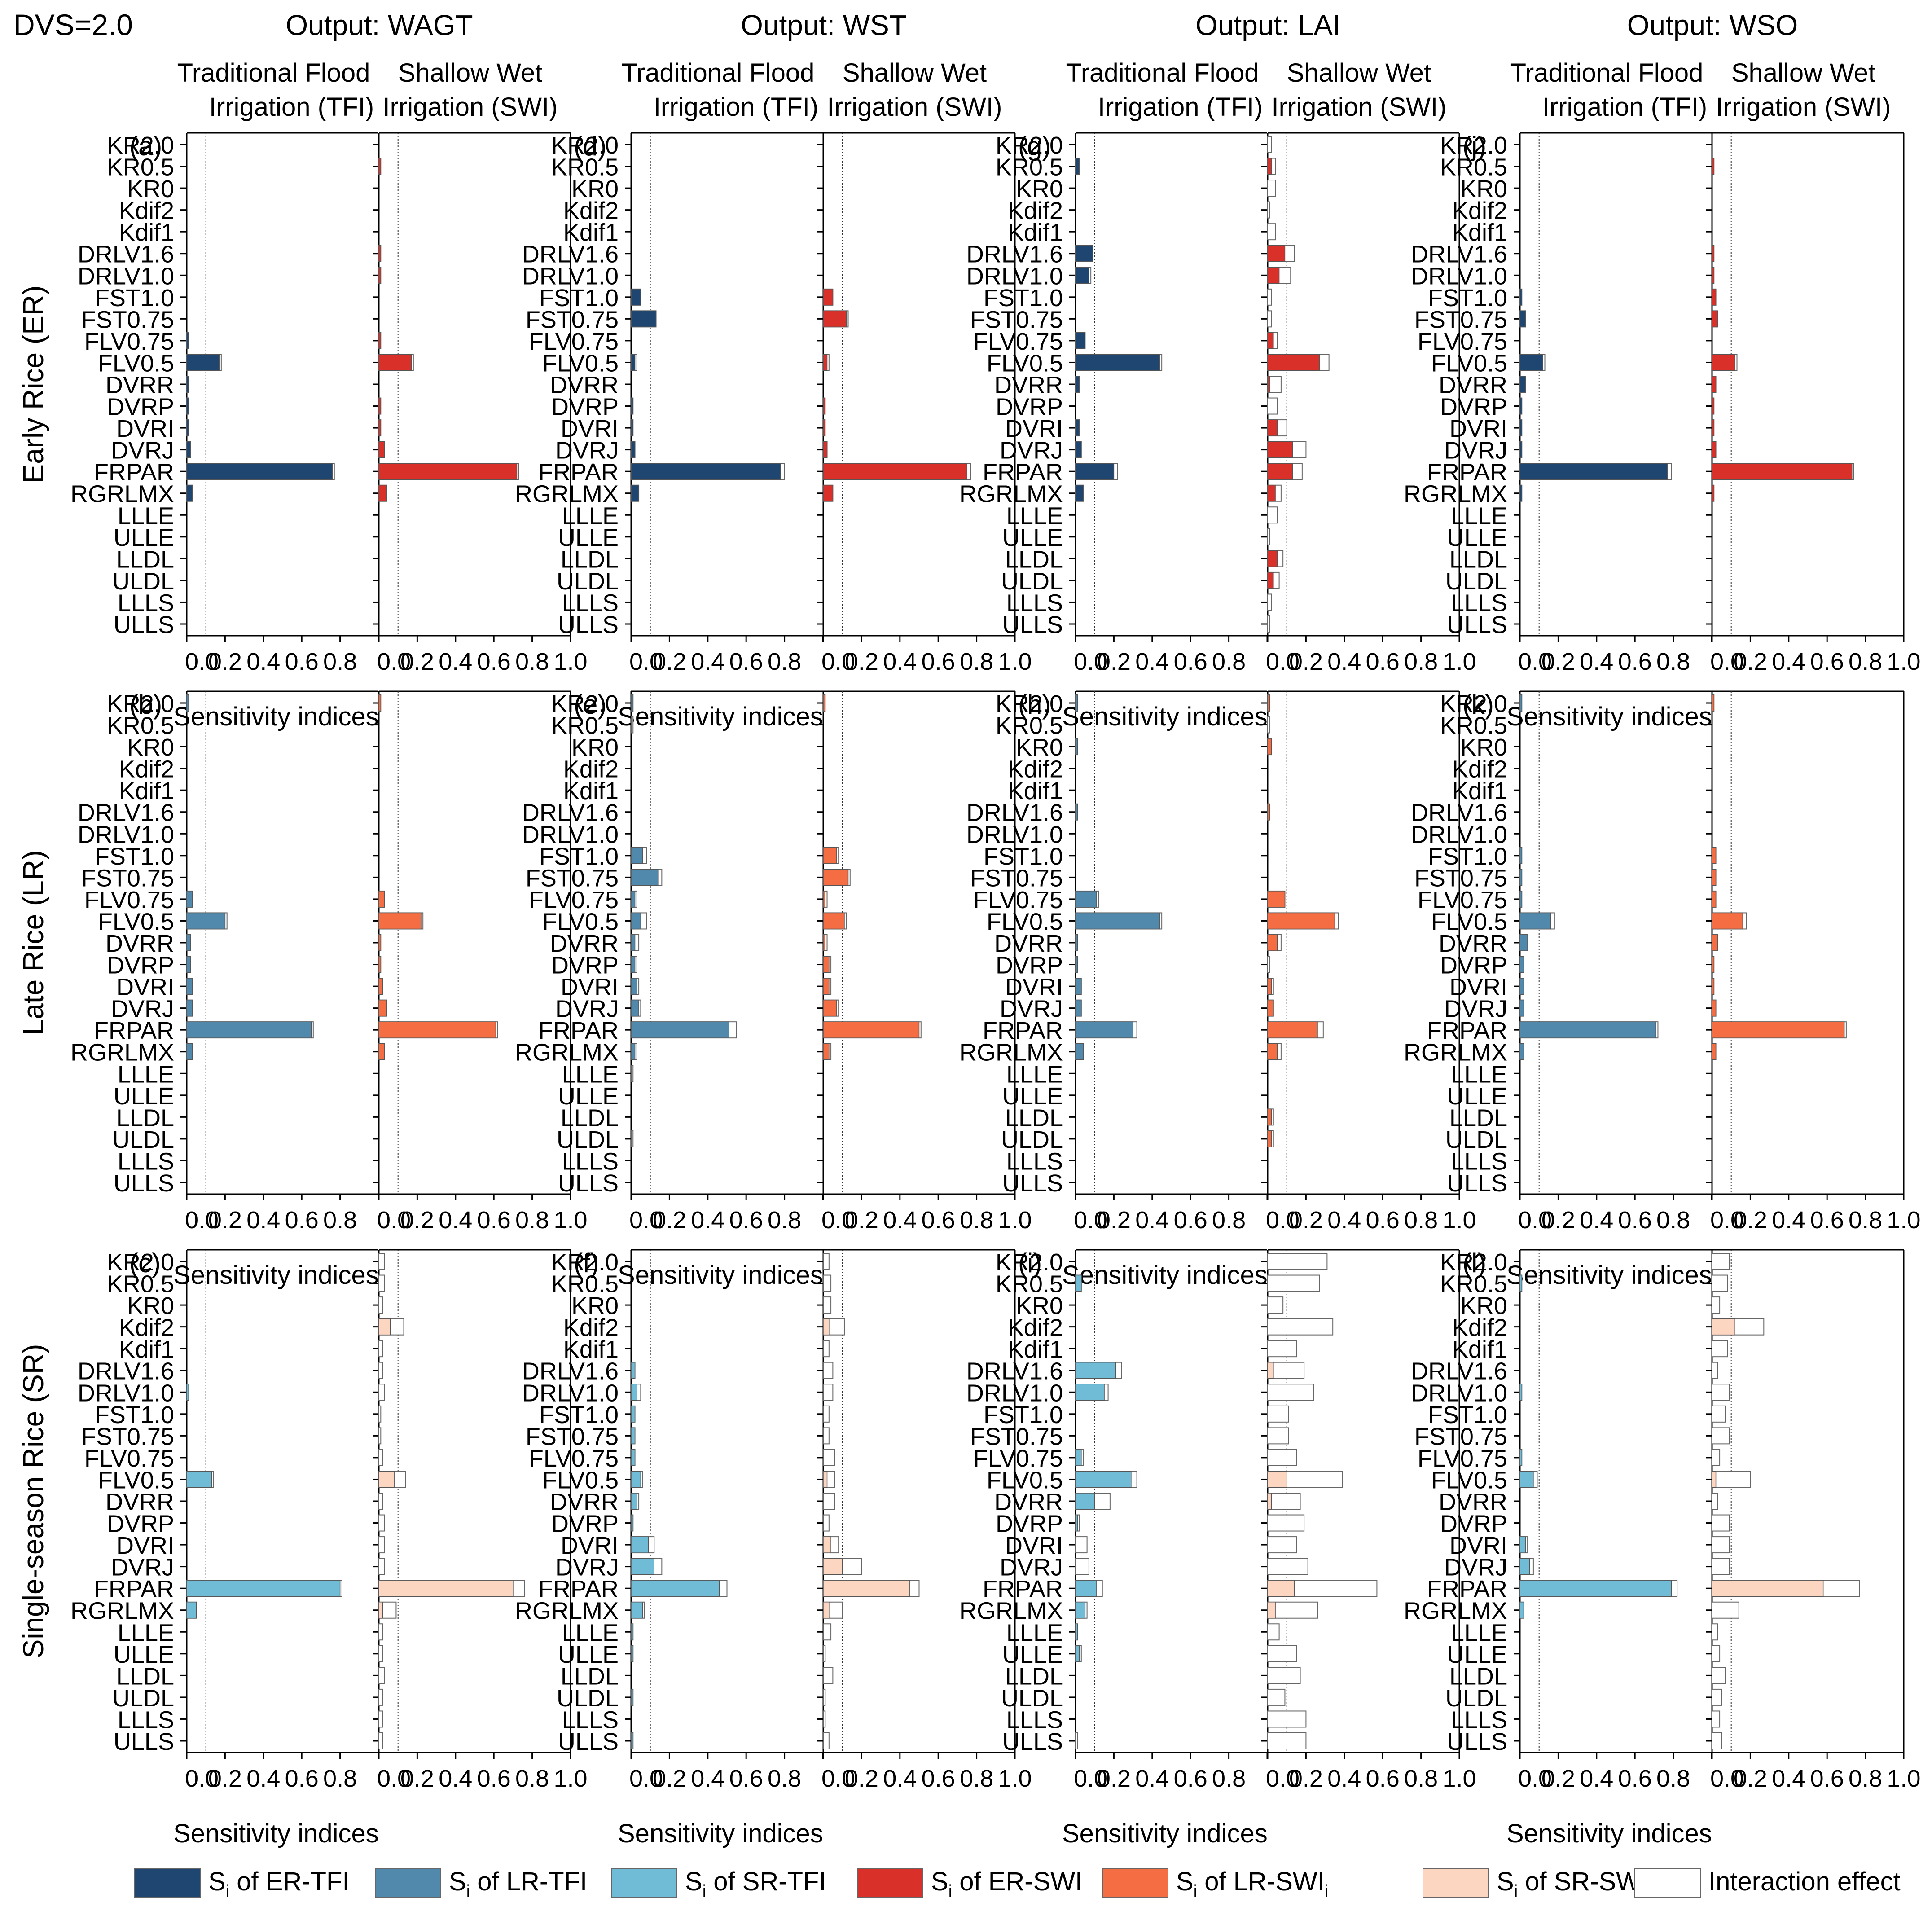  I want to click on panel-letter: (e), so click(590, 705).